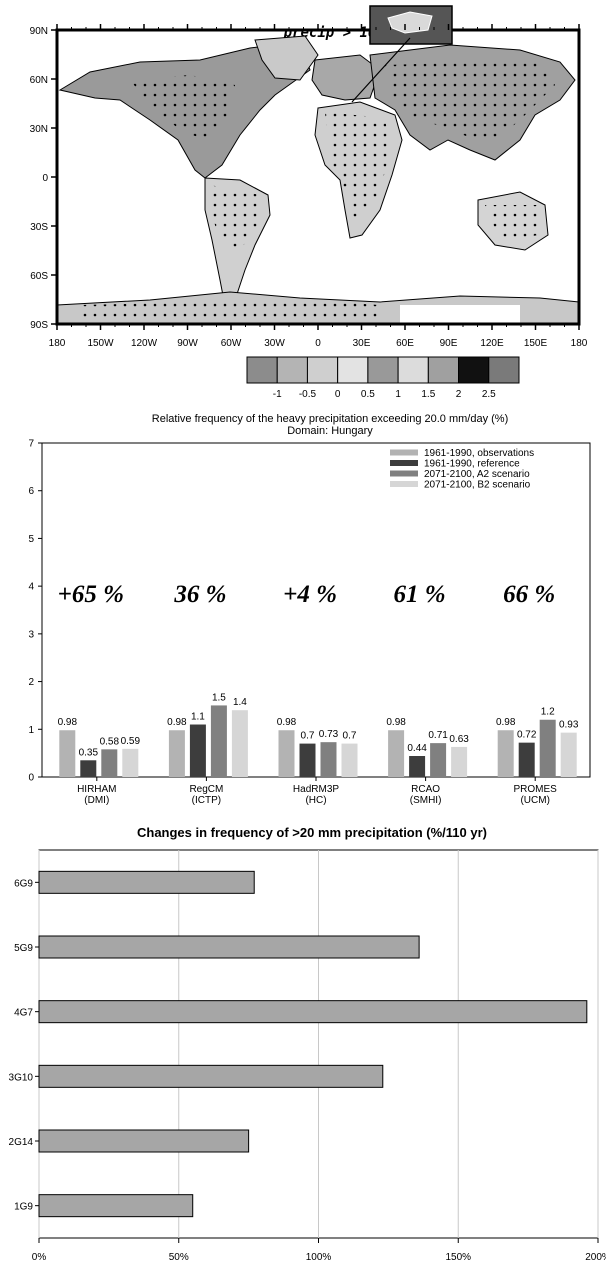  Describe the element at coordinates (39, 129) in the screenshot. I see `lat-label: 30N` at that location.